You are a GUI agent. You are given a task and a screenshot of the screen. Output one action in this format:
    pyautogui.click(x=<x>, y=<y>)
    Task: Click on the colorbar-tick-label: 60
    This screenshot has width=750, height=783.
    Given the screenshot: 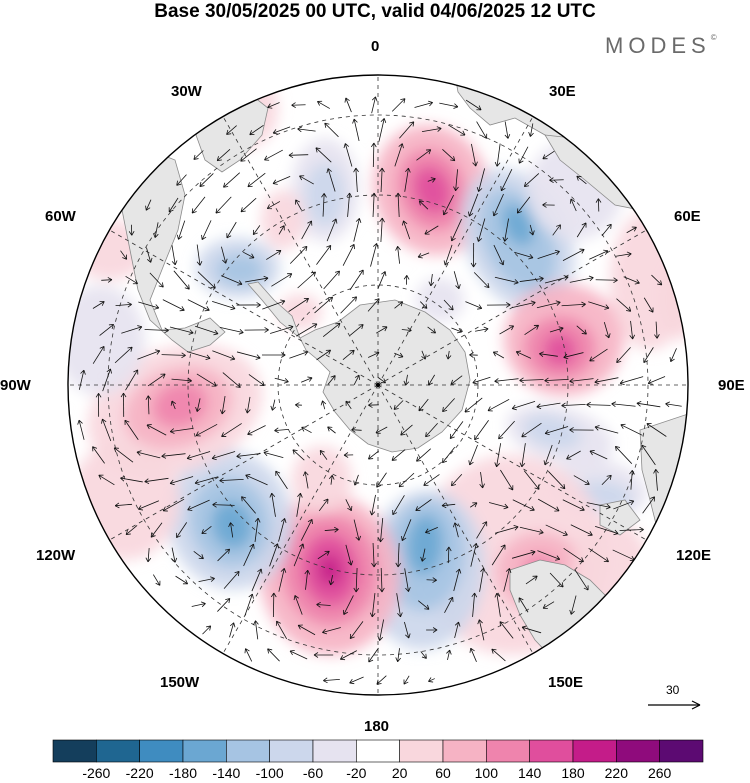 What is the action you would take?
    pyautogui.click(x=443, y=773)
    